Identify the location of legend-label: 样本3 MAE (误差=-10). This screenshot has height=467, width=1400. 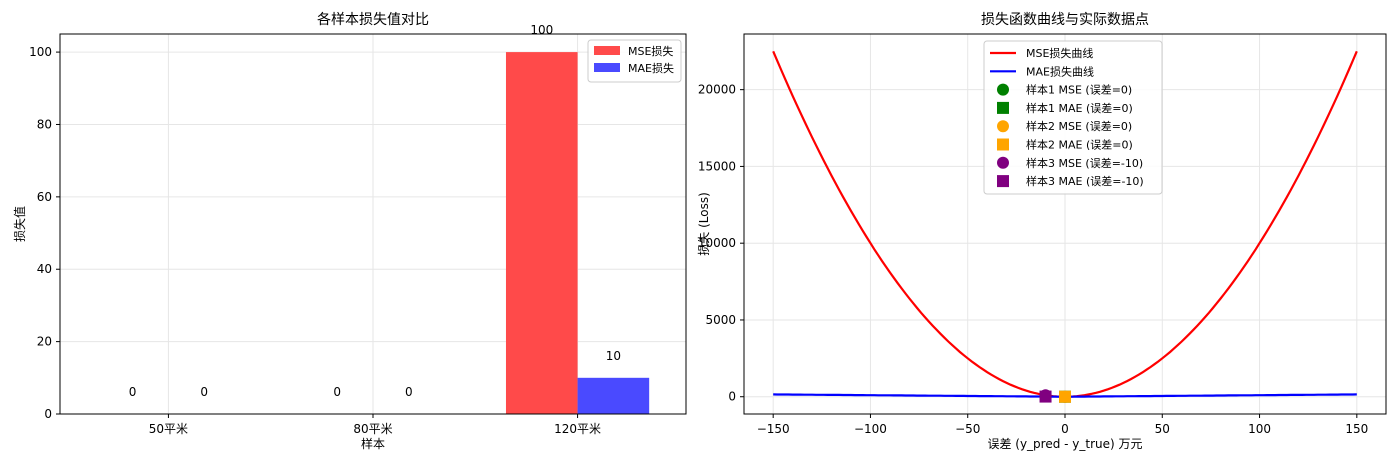
(1085, 181).